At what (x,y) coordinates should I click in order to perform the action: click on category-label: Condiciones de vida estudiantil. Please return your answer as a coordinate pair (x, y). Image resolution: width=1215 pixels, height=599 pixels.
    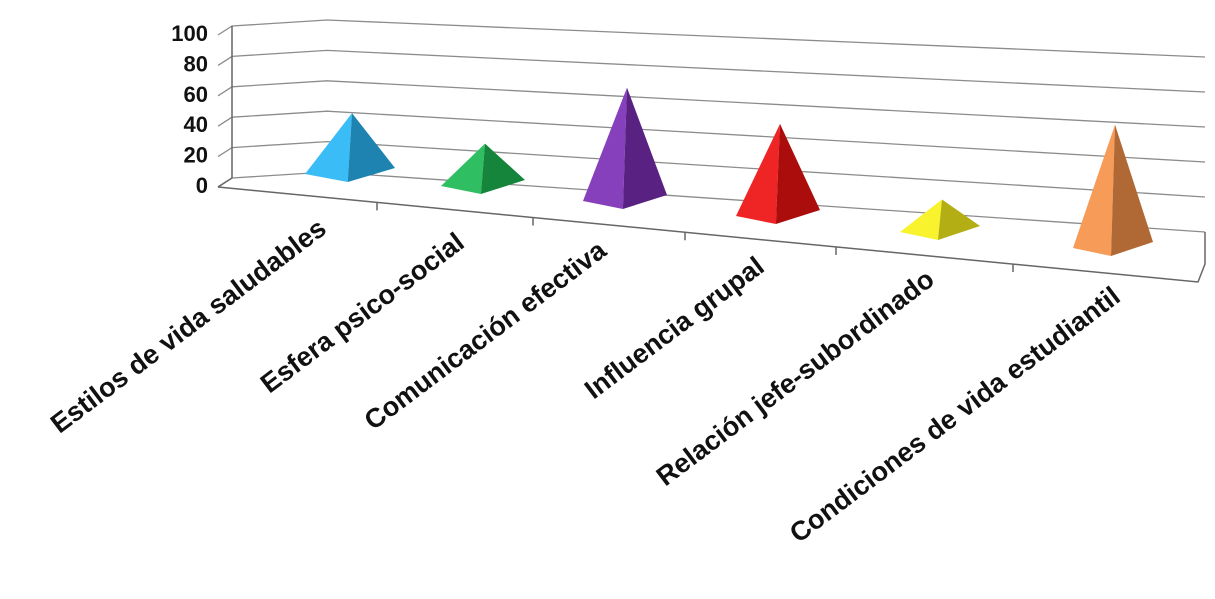
    Looking at the image, I should click on (955, 415).